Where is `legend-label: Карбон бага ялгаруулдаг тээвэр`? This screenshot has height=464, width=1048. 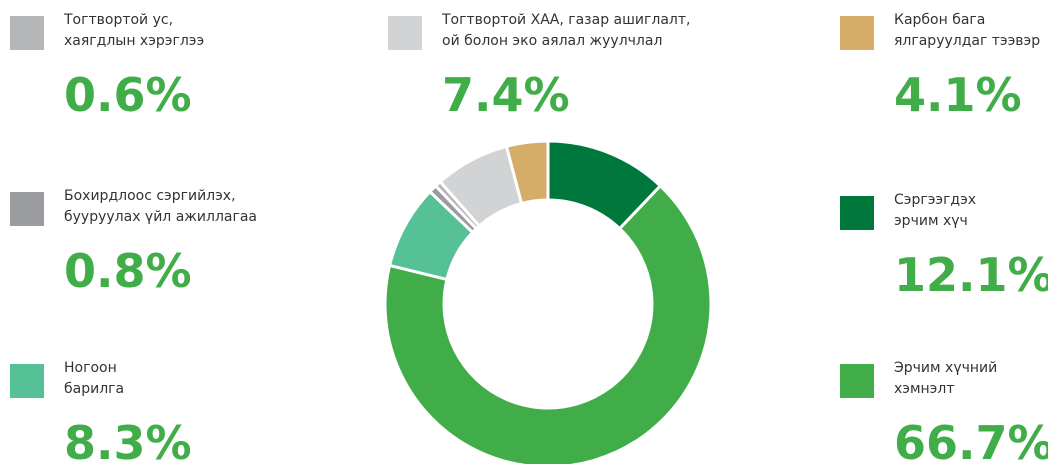 legend-label: Карбон бага ялгаруулдаг тээвэр is located at coordinates (967, 30).